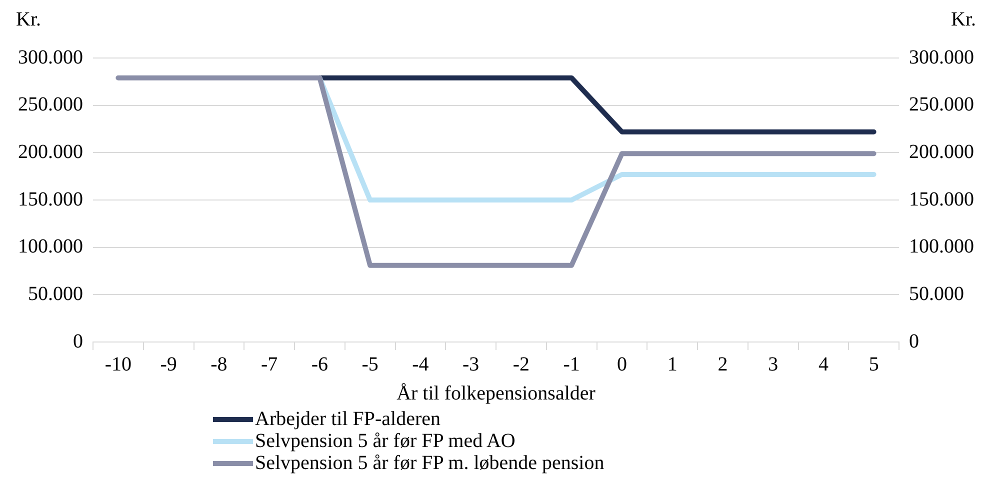 This screenshot has width=992, height=481. What do you see at coordinates (941, 199) in the screenshot?
I see `y2-tick-label: 150.000` at bounding box center [941, 199].